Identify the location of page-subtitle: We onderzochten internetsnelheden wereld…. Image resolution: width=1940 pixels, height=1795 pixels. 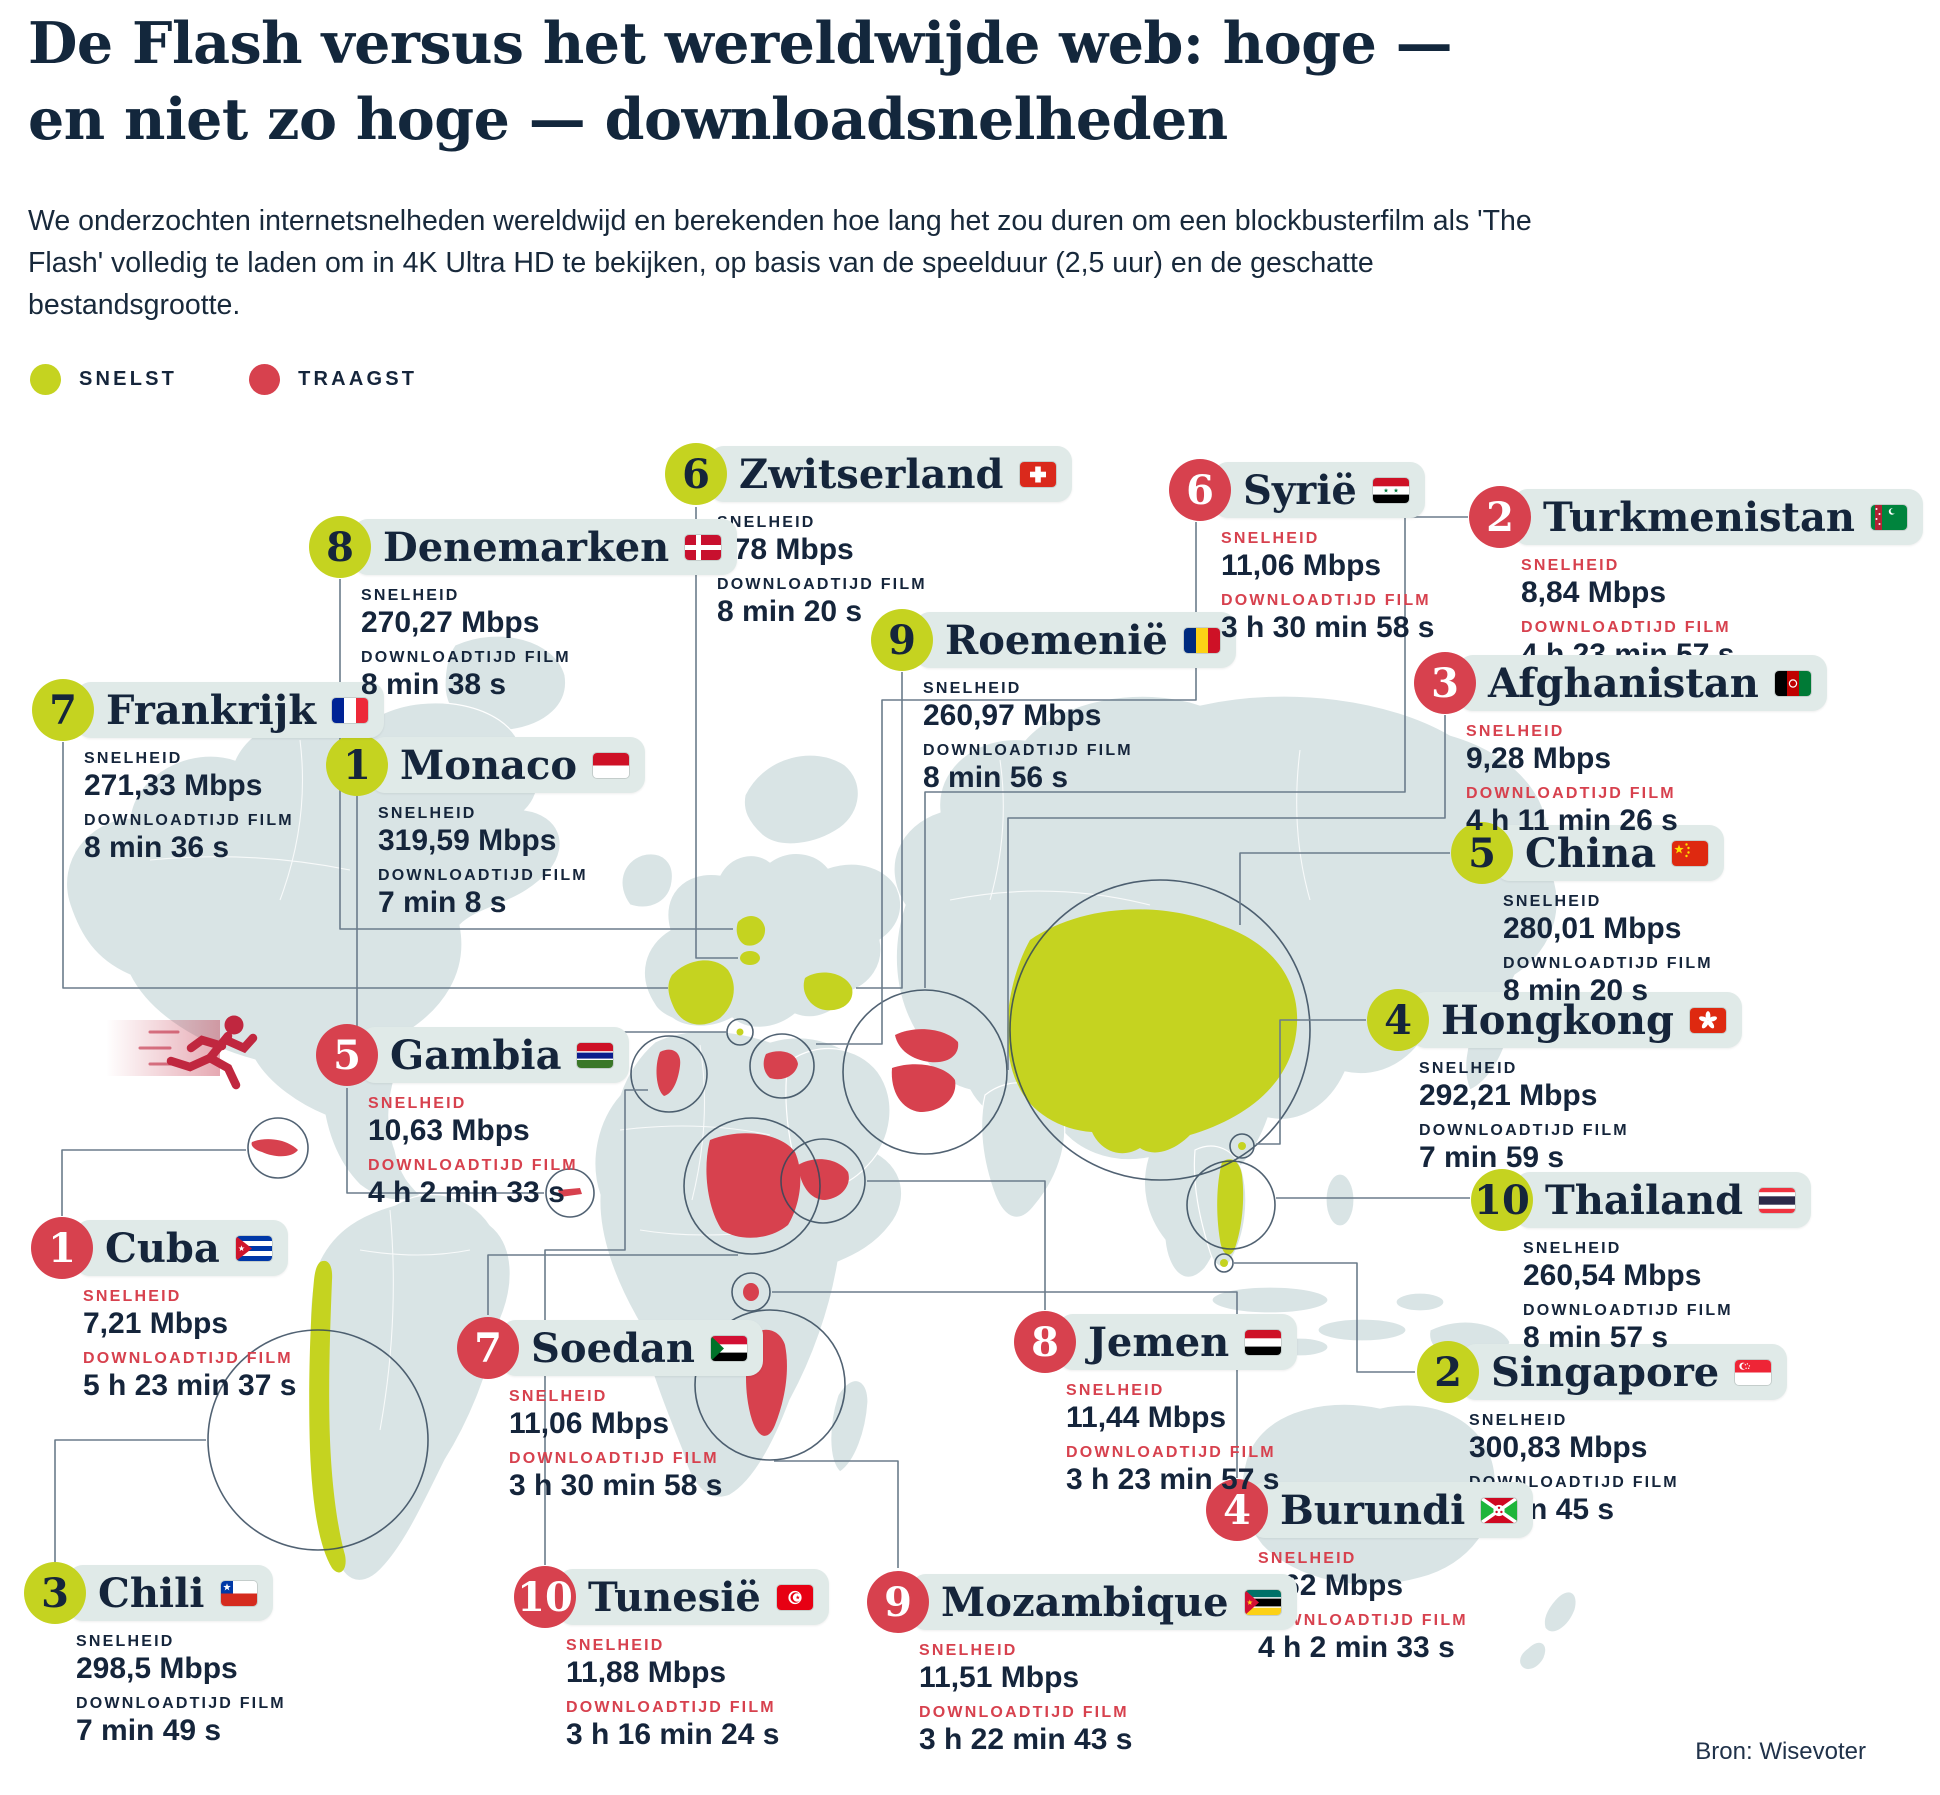
(780, 263).